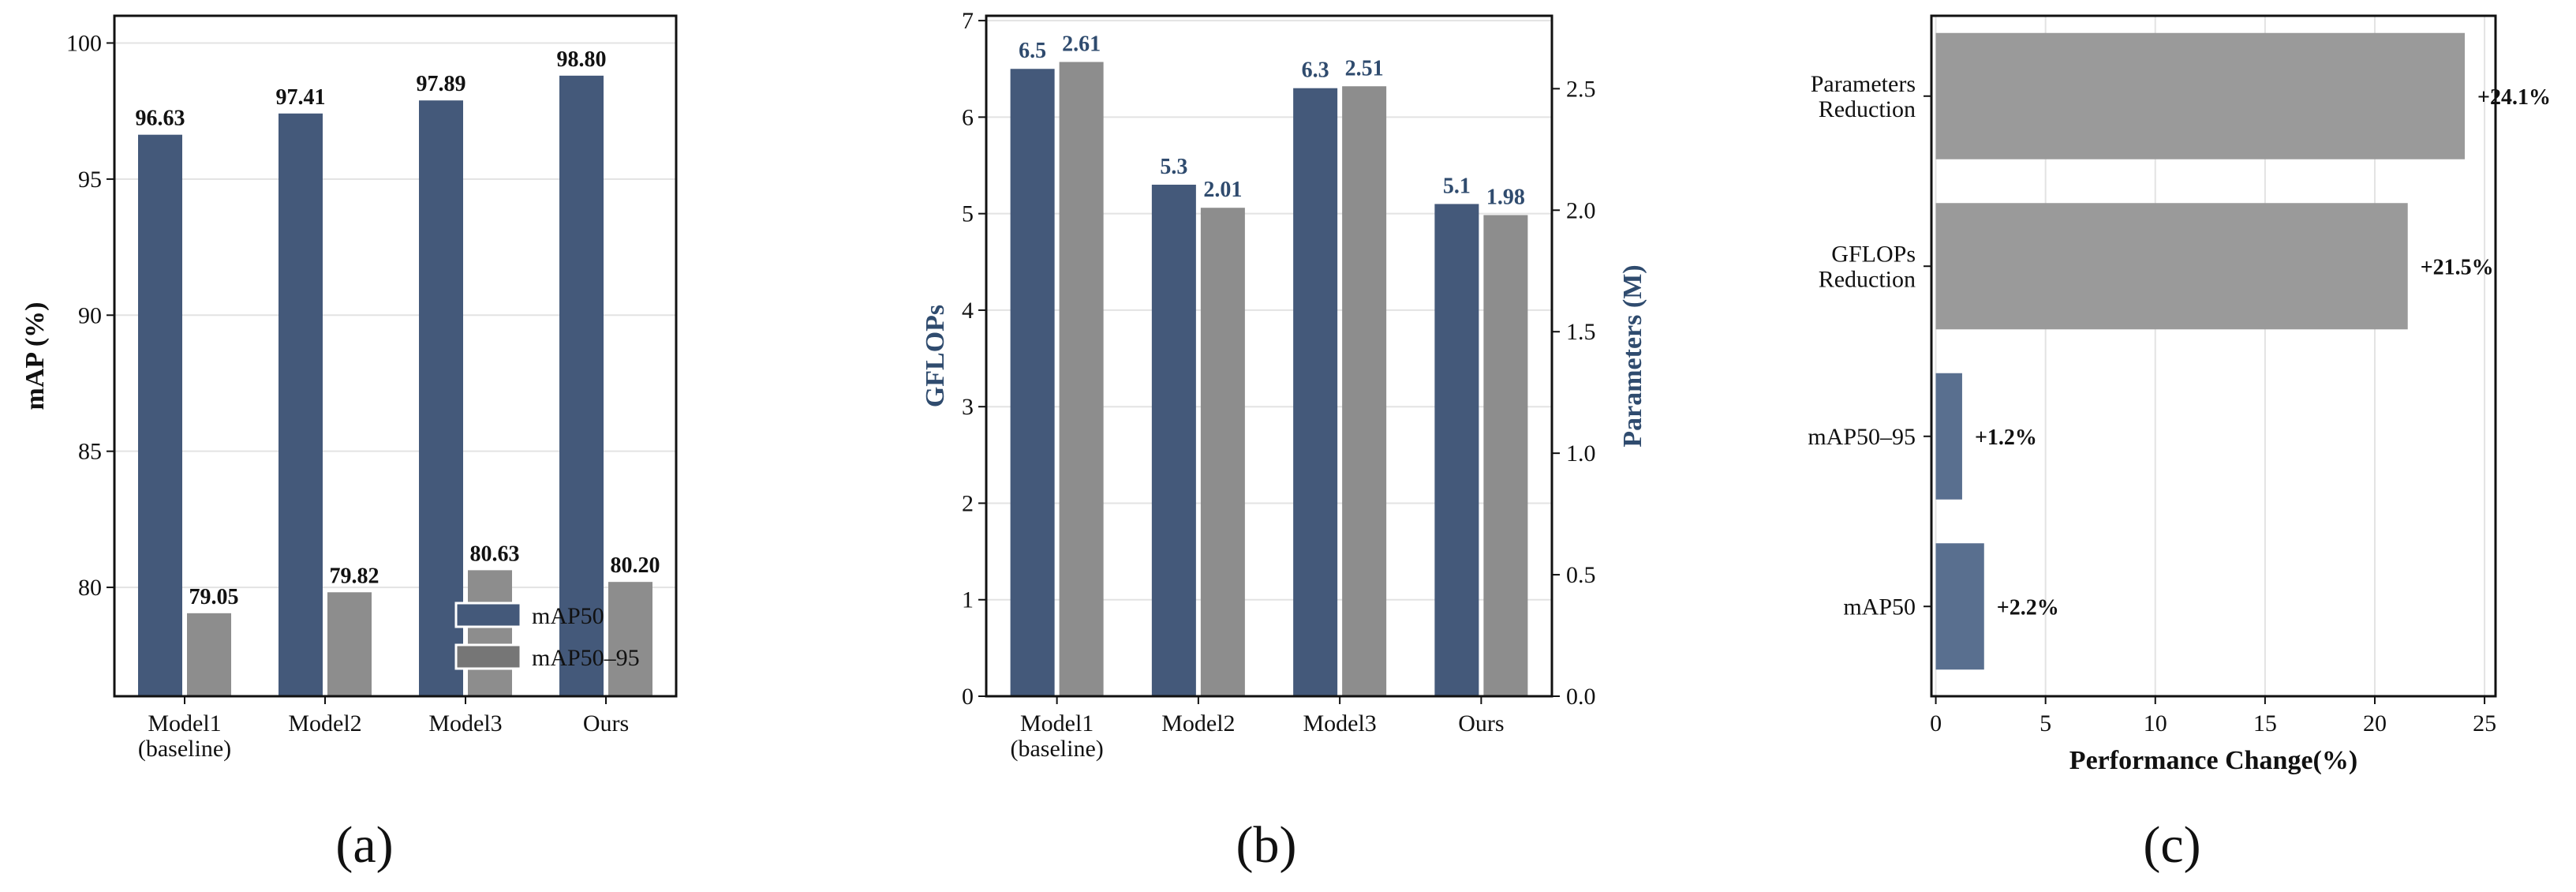  I want to click on data-label: 80.20, so click(635, 565).